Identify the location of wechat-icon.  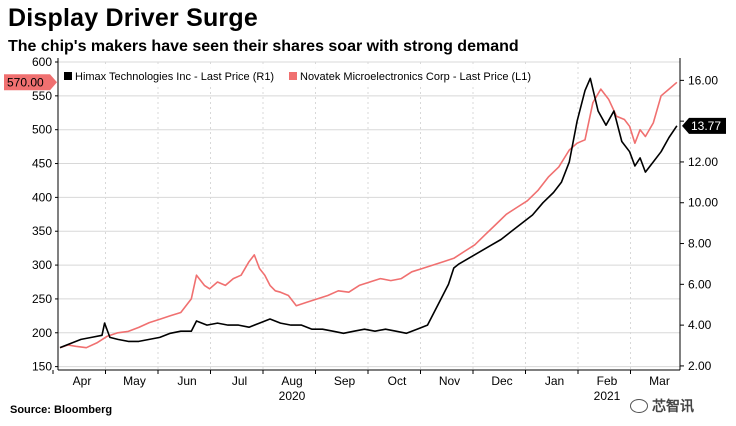
(639, 406).